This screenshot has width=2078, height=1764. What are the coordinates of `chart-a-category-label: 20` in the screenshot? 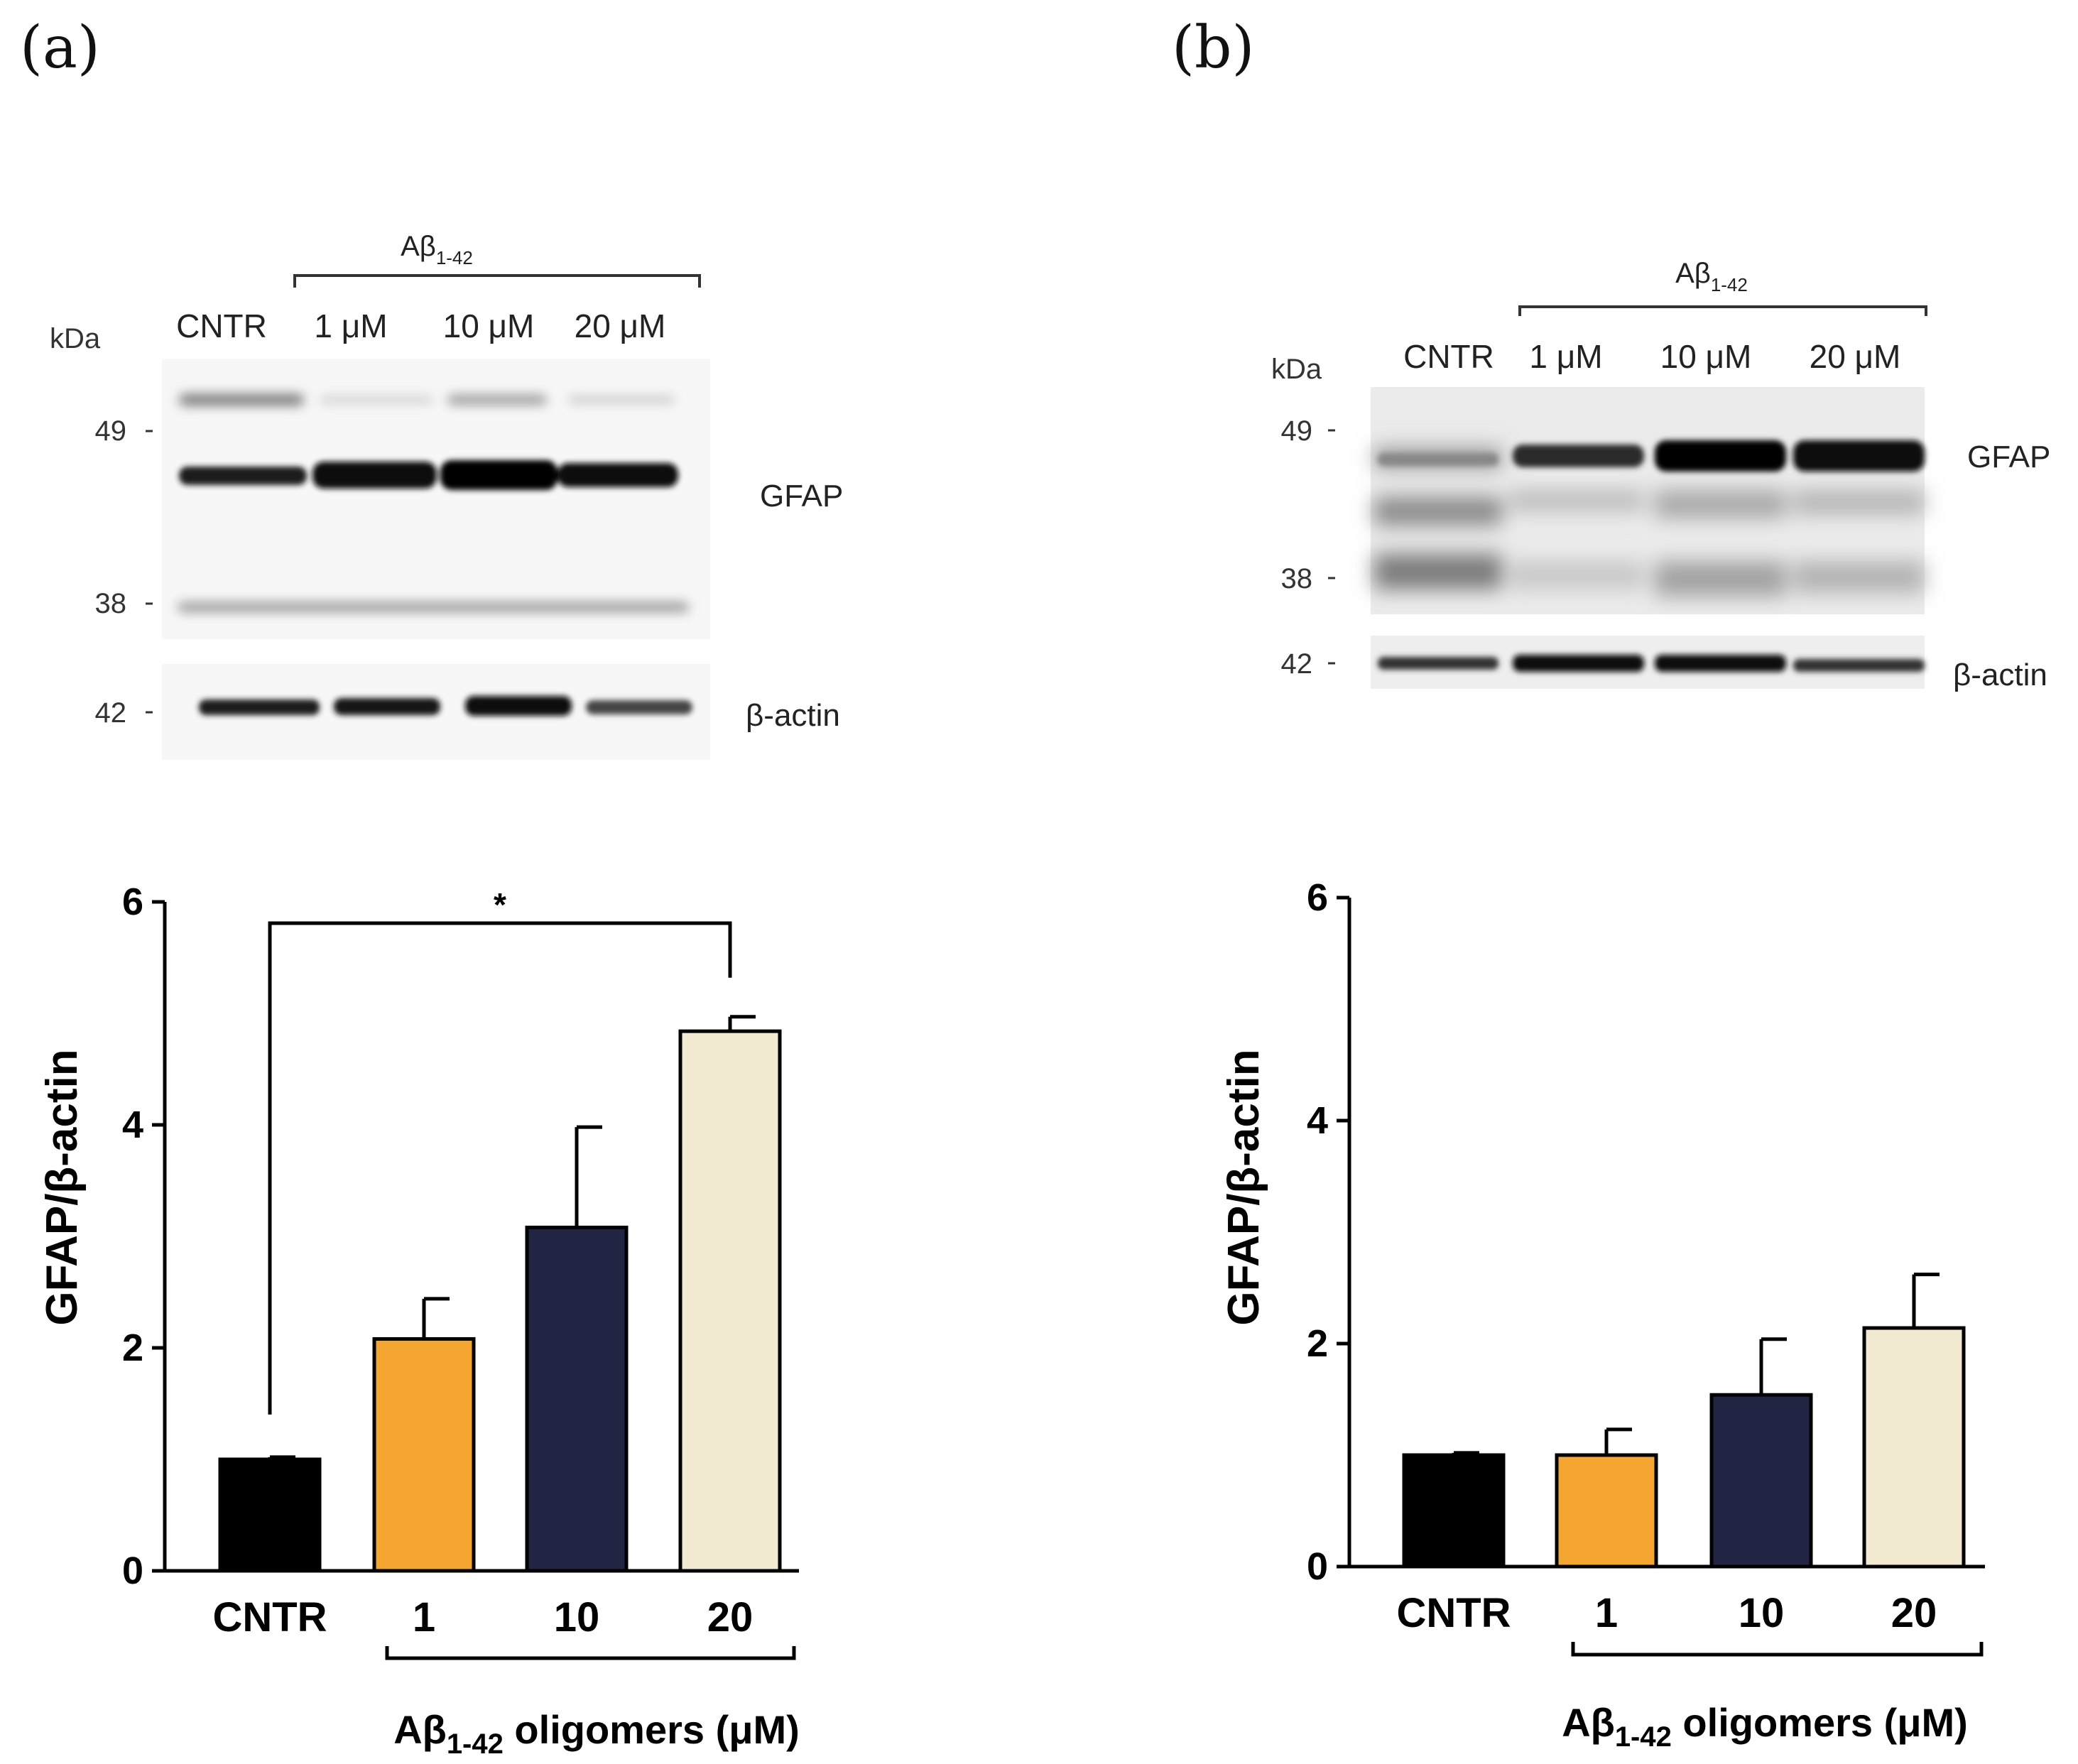 It's located at (730, 1617).